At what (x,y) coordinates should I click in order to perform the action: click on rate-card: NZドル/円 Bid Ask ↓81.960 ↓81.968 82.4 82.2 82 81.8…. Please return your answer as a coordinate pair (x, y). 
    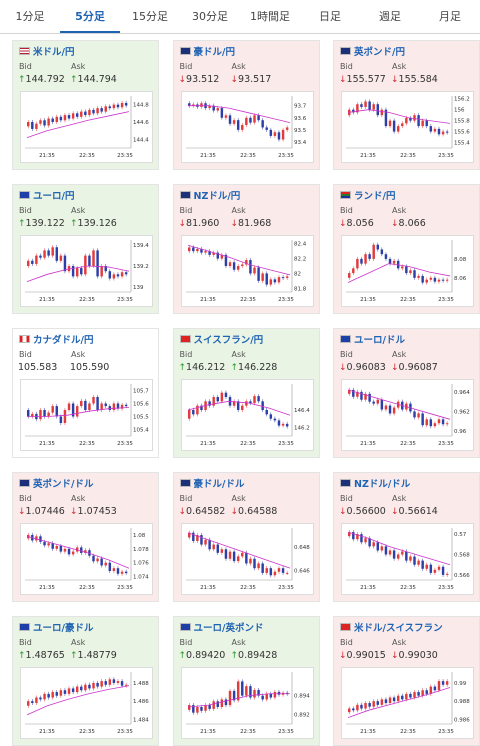
    Looking at the image, I should click on (246, 249).